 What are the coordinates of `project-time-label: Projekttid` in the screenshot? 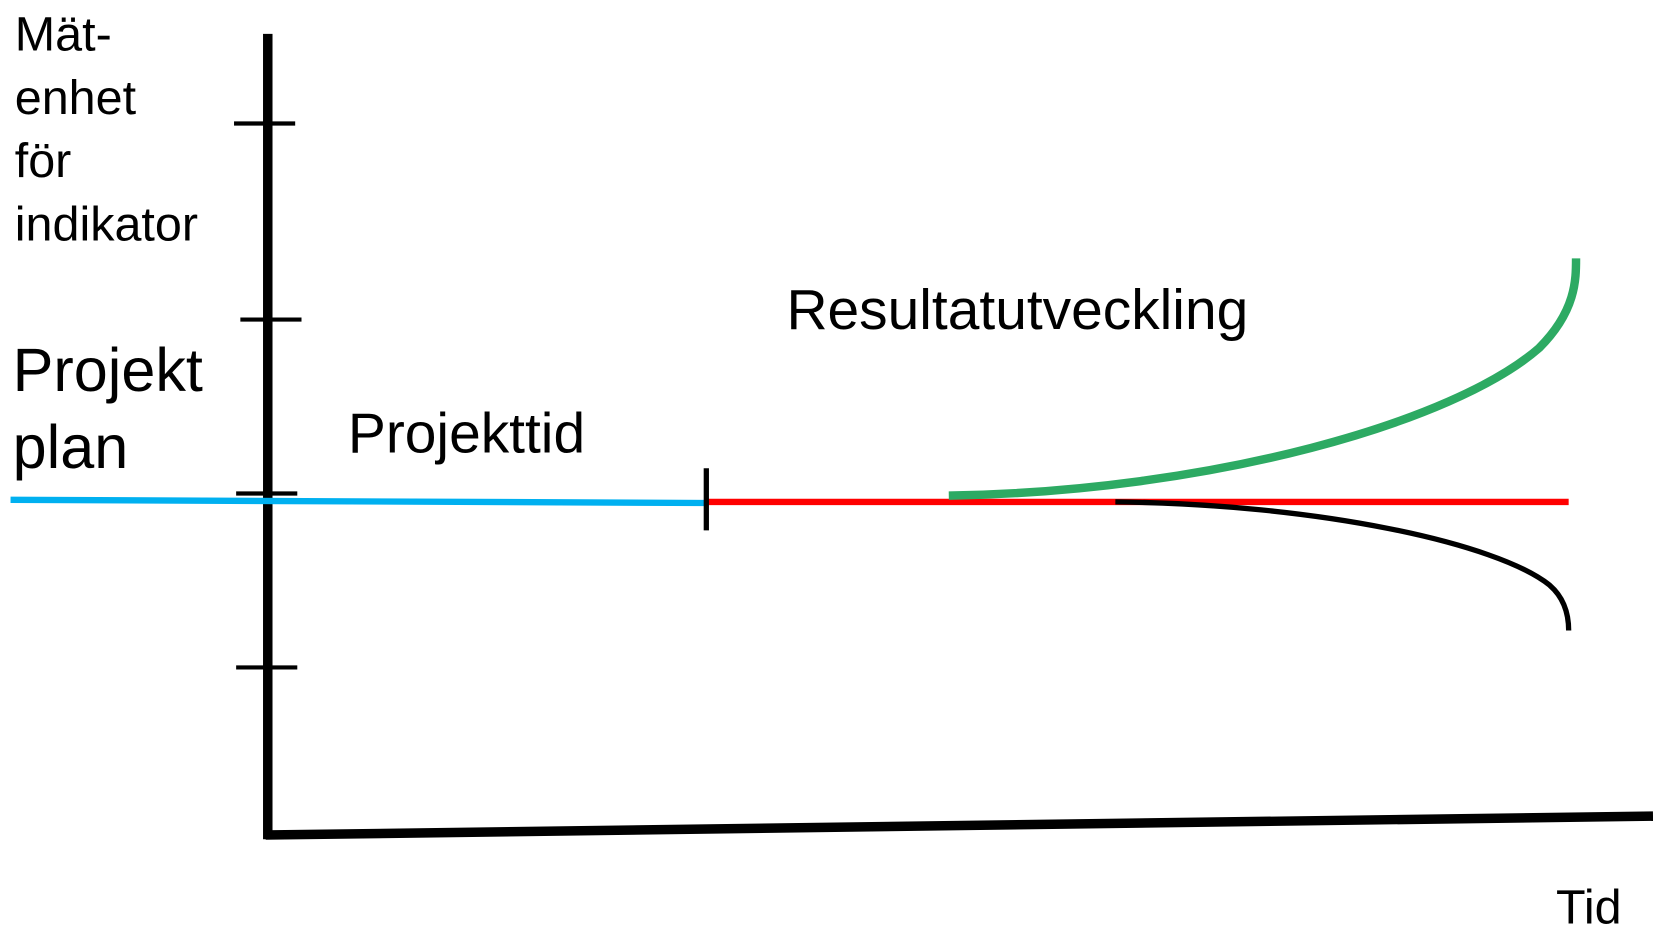 It's located at (466, 433).